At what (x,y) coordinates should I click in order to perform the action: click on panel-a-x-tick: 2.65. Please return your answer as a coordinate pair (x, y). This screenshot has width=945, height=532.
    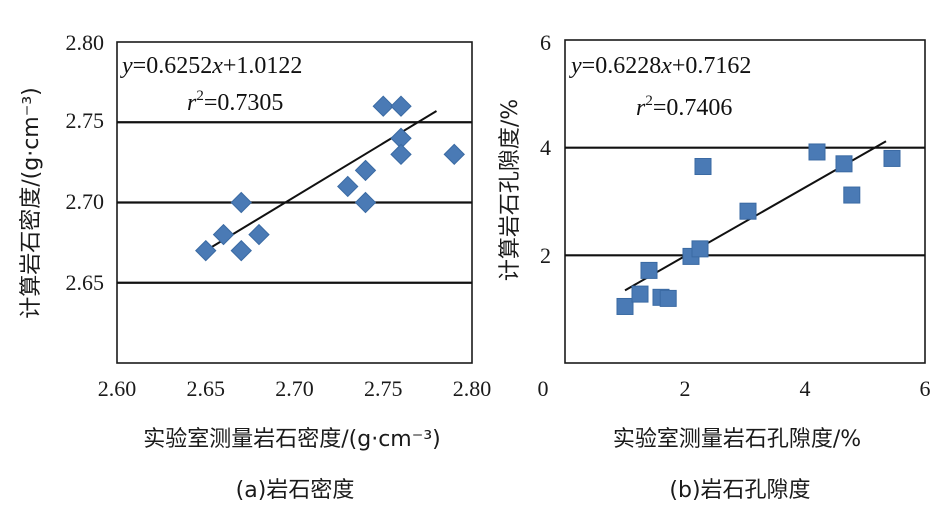
    Looking at the image, I should click on (206, 388).